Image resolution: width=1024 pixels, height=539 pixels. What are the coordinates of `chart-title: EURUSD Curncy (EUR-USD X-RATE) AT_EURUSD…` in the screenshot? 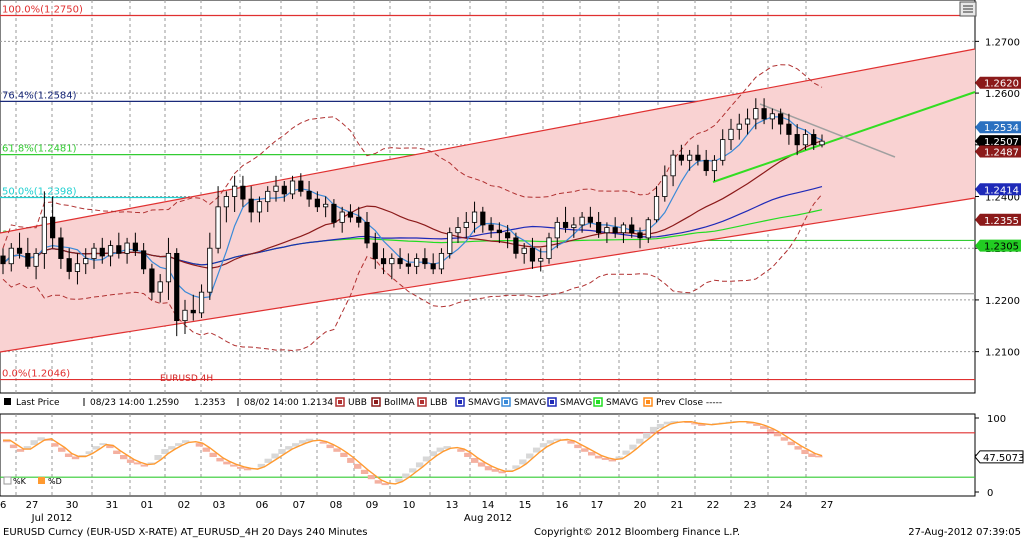 It's located at (185, 532).